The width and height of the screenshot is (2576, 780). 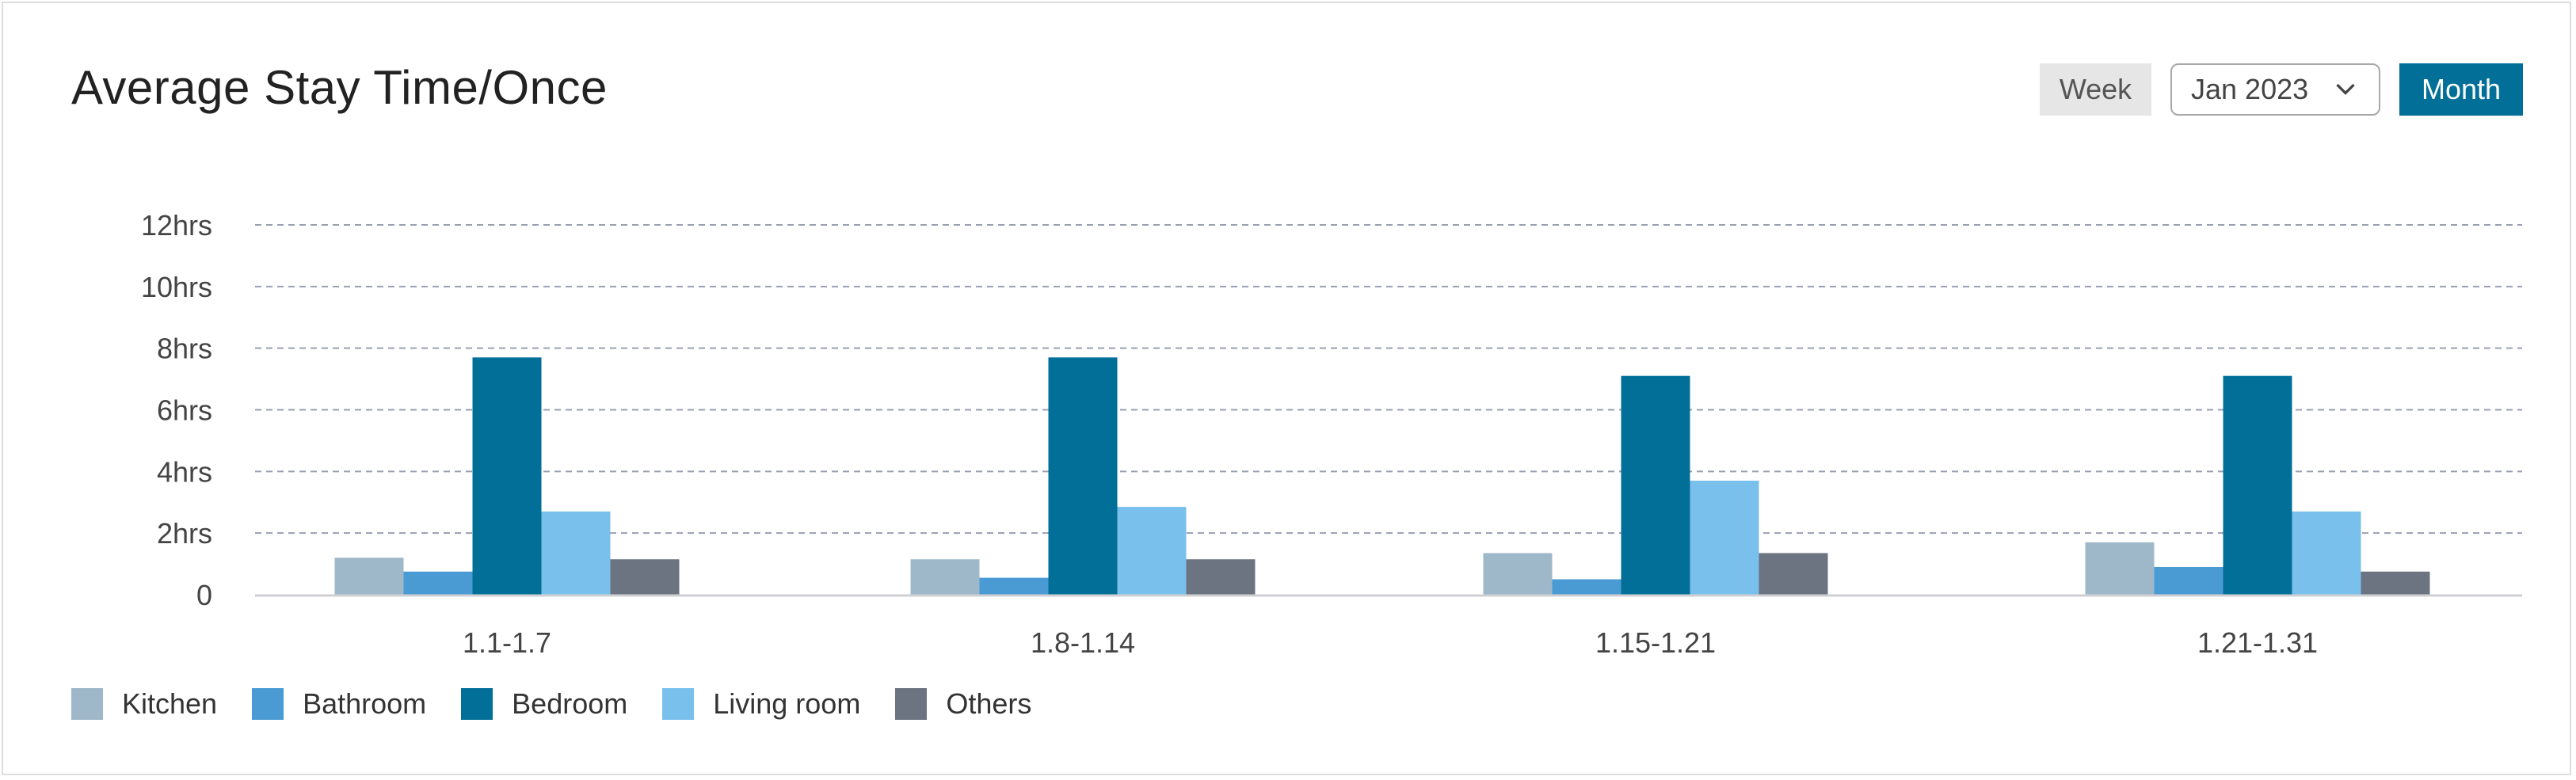 What do you see at coordinates (2095, 89) in the screenshot?
I see `week-button: Week` at bounding box center [2095, 89].